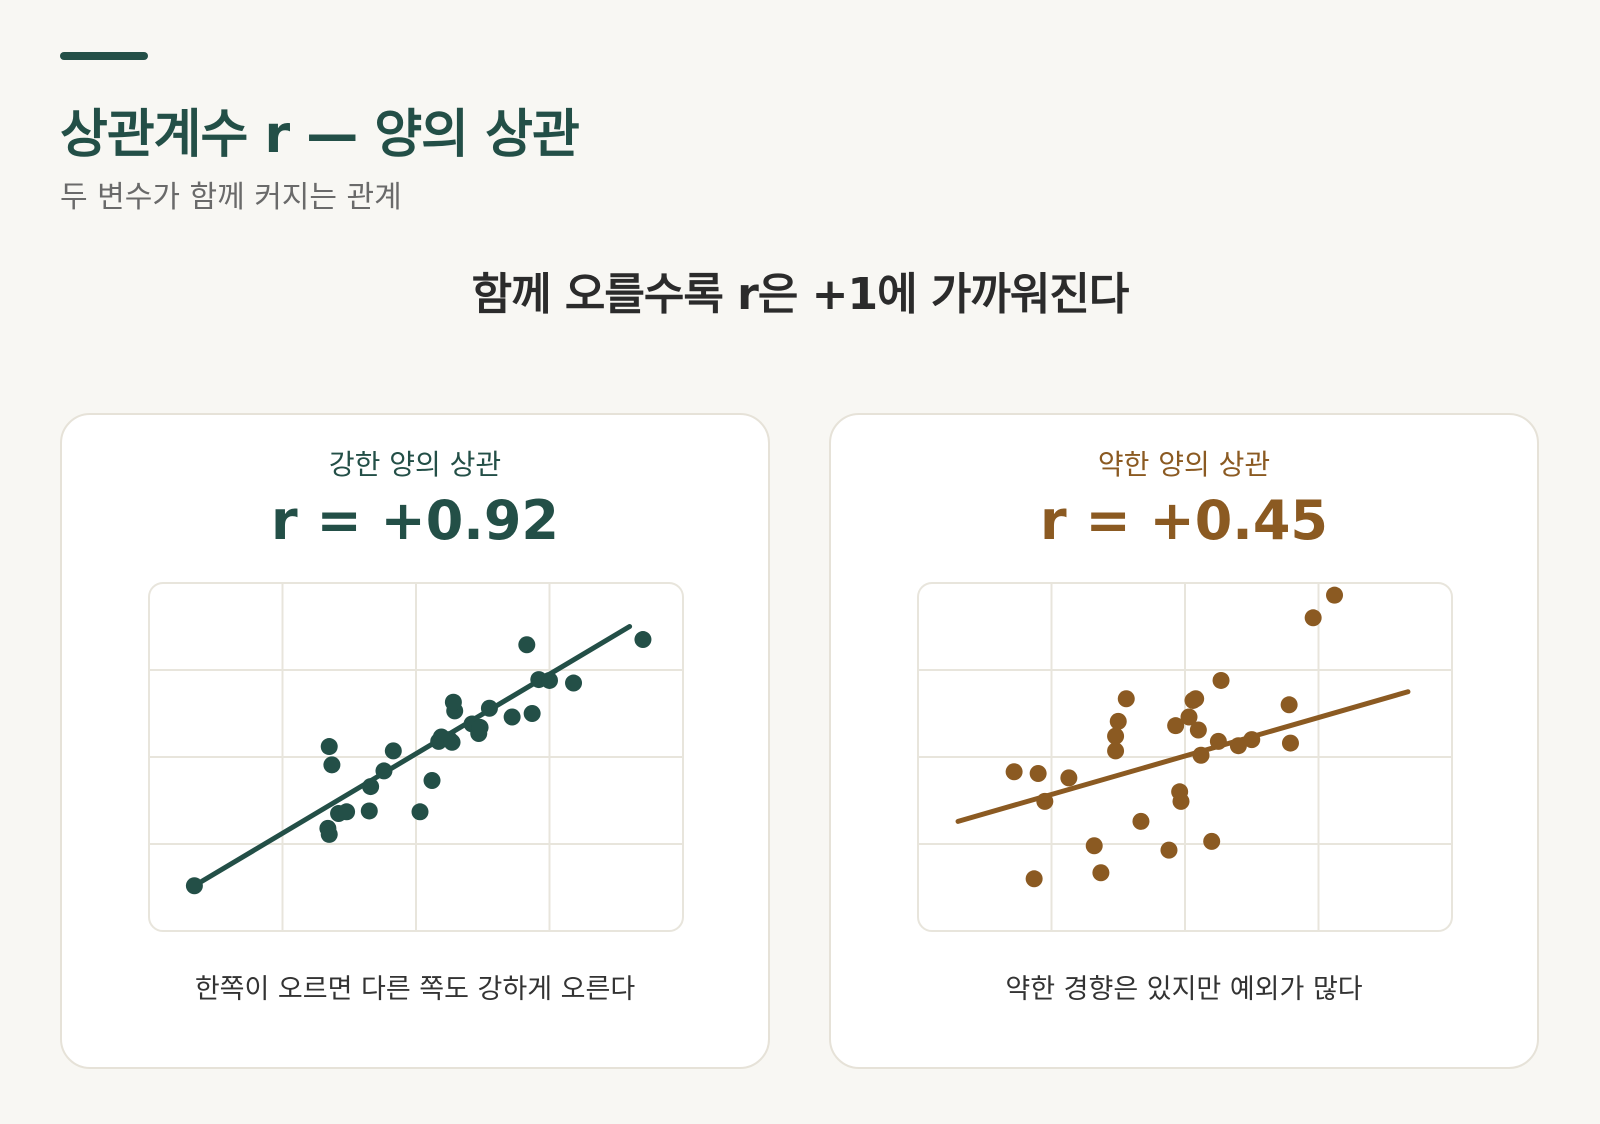  What do you see at coordinates (1184, 989) in the screenshot?
I see `panel-caption: 약한 경향은 있지만 예외가 많다` at bounding box center [1184, 989].